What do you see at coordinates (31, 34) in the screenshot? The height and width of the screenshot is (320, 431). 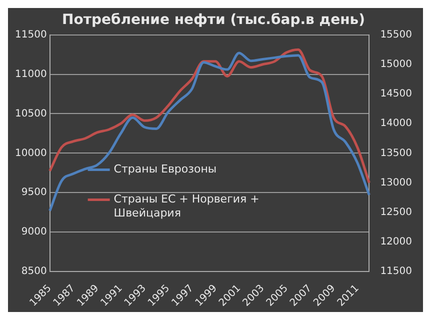 I see `y-tick-label: 11500` at bounding box center [31, 34].